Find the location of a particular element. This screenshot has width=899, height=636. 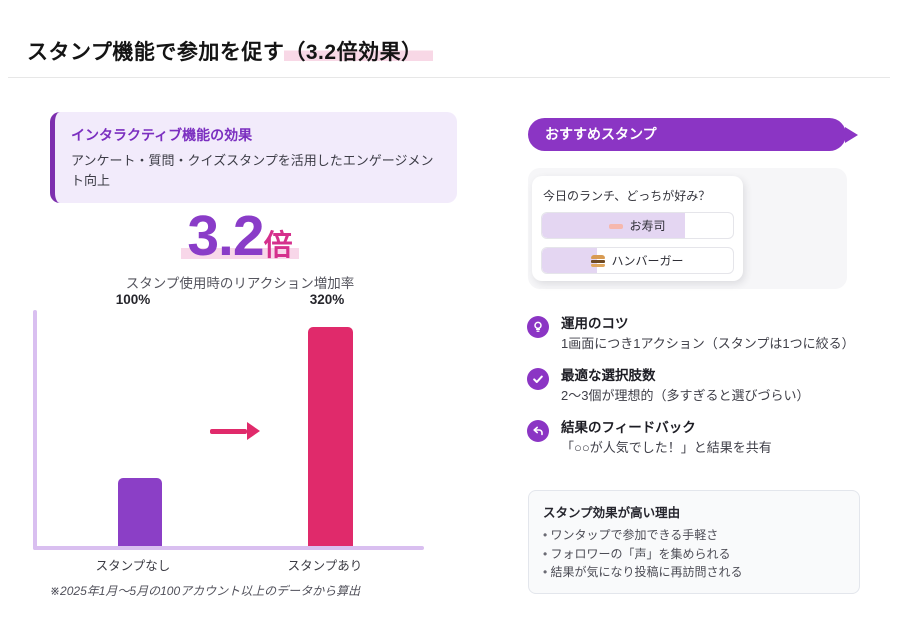

reasons-title: スタンプ効果が高い理由 is located at coordinates (612, 513).